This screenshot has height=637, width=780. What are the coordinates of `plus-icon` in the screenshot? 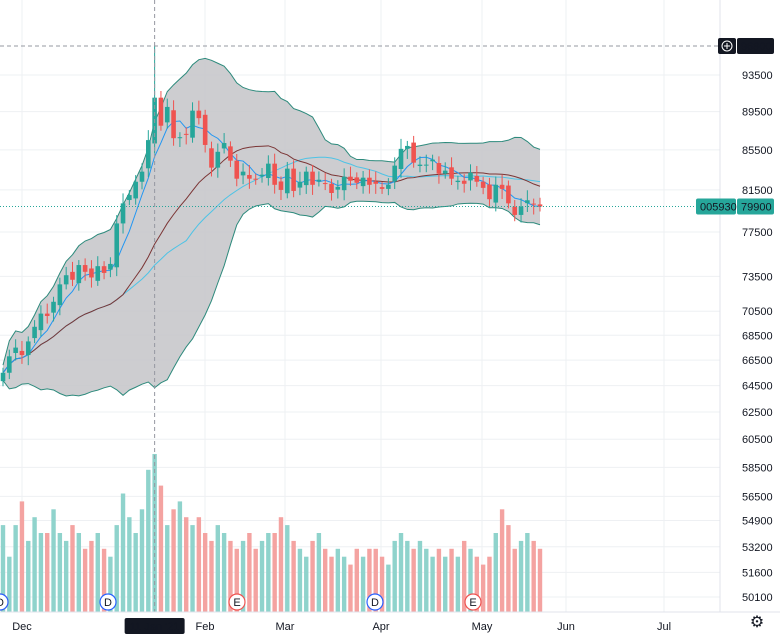 It's located at (727, 46).